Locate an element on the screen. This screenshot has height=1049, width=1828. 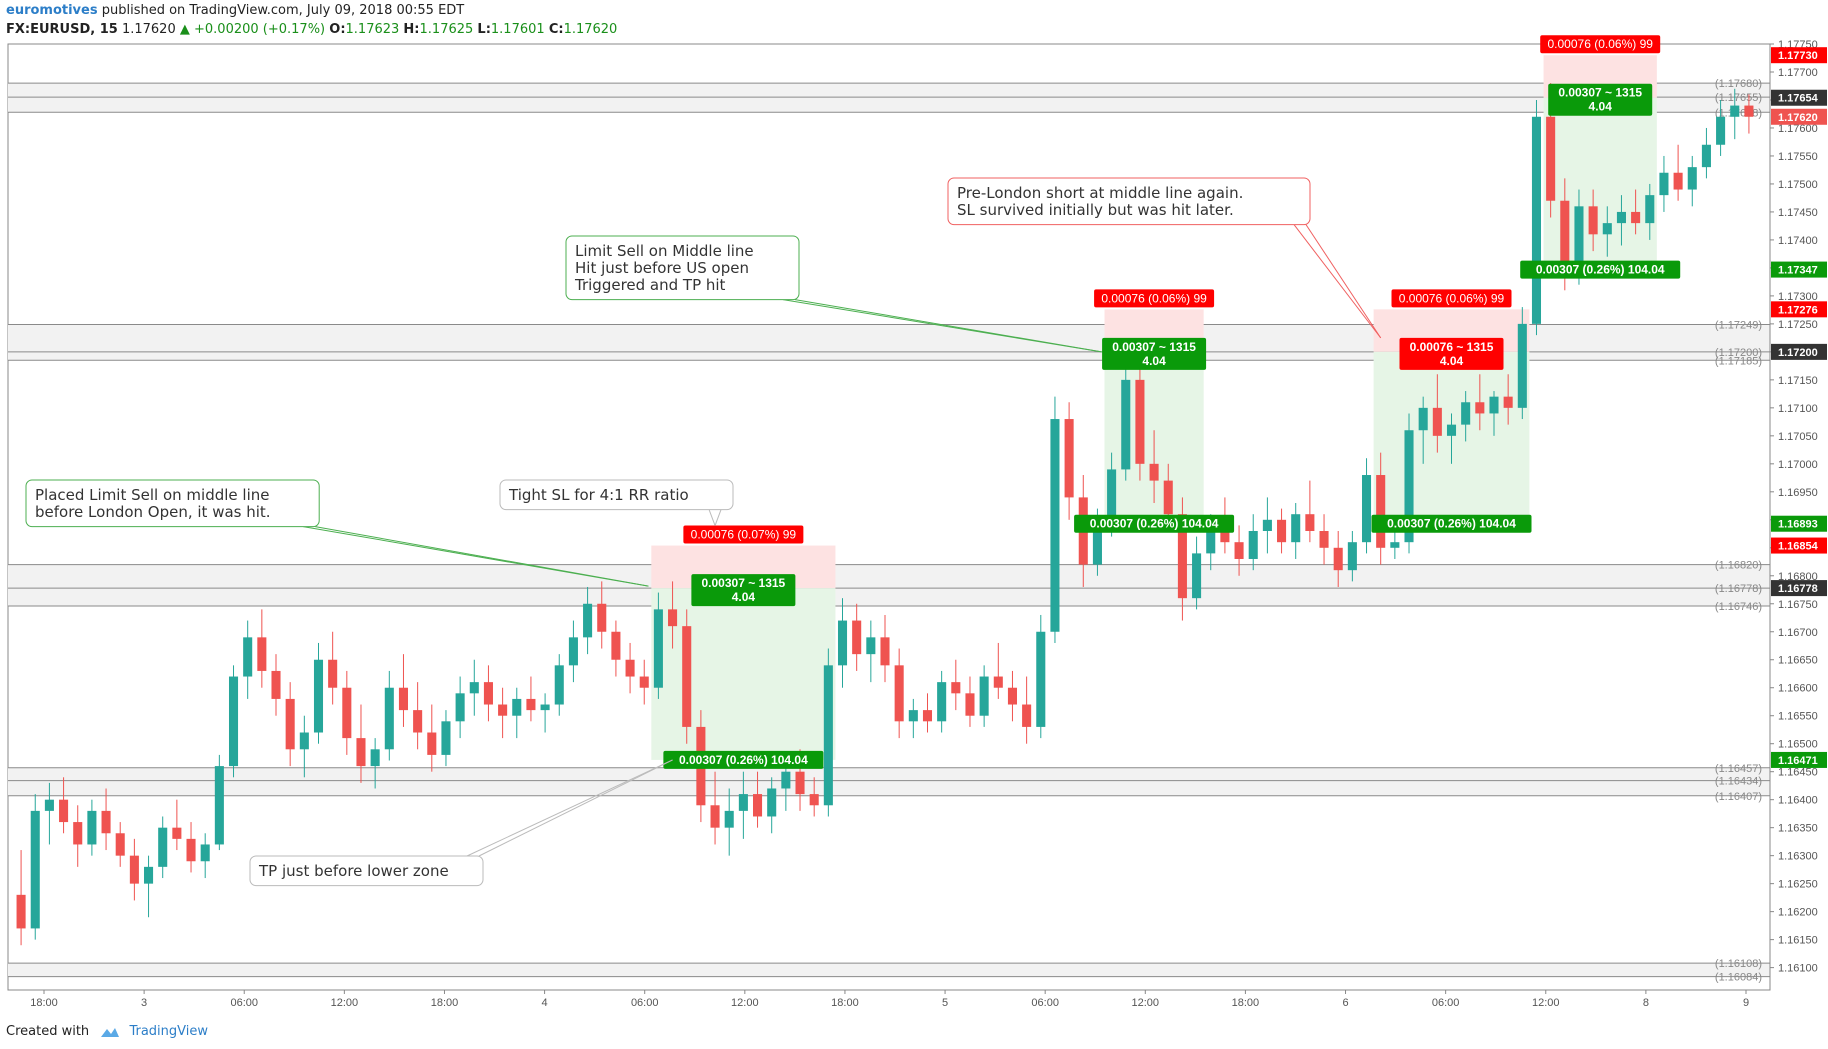
trade-target-label-3: 0.00307 (0.26%) 104.04 is located at coordinates (1600, 270).